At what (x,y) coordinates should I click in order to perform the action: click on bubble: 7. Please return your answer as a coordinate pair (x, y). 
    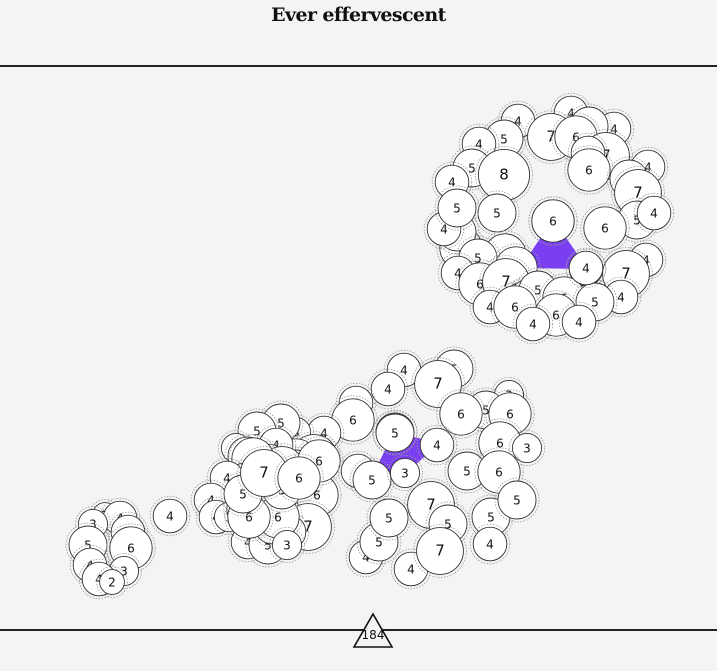
    Looking at the image, I should click on (440, 551).